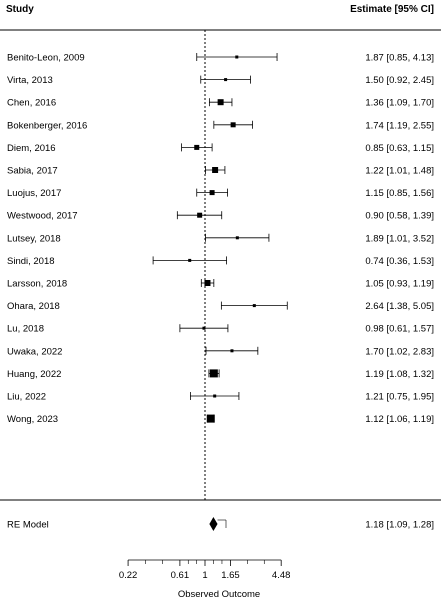  Describe the element at coordinates (220, 58) in the screenshot. I see `study-row: Benito-Leon, 2009 1.87 [0.85, 4.13]` at that location.